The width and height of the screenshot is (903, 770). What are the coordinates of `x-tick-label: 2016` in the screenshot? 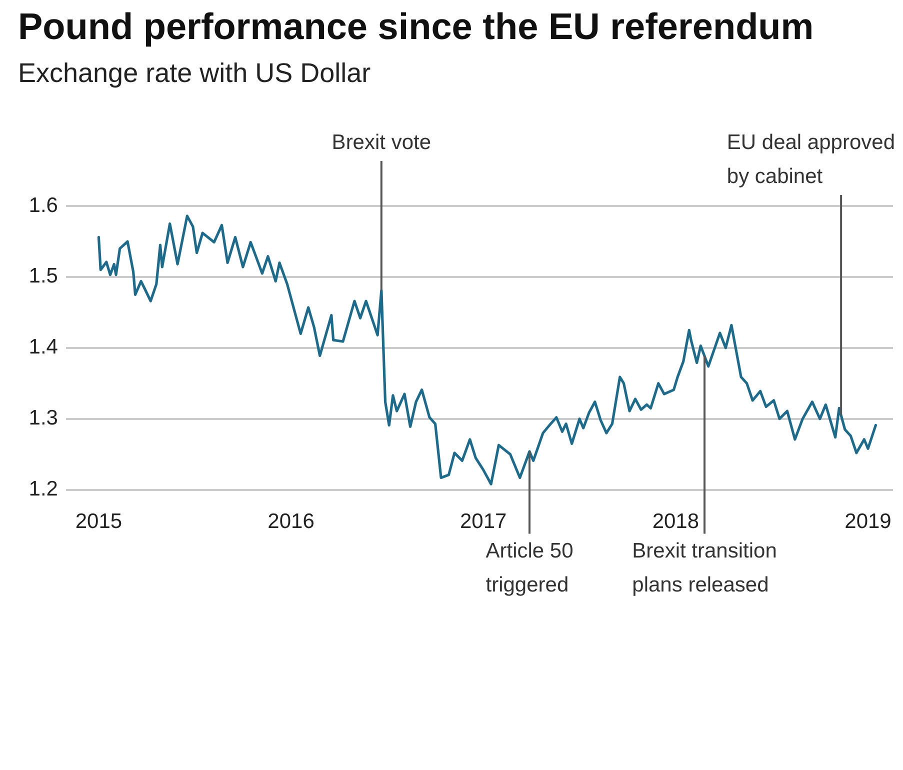 It's located at (291, 522).